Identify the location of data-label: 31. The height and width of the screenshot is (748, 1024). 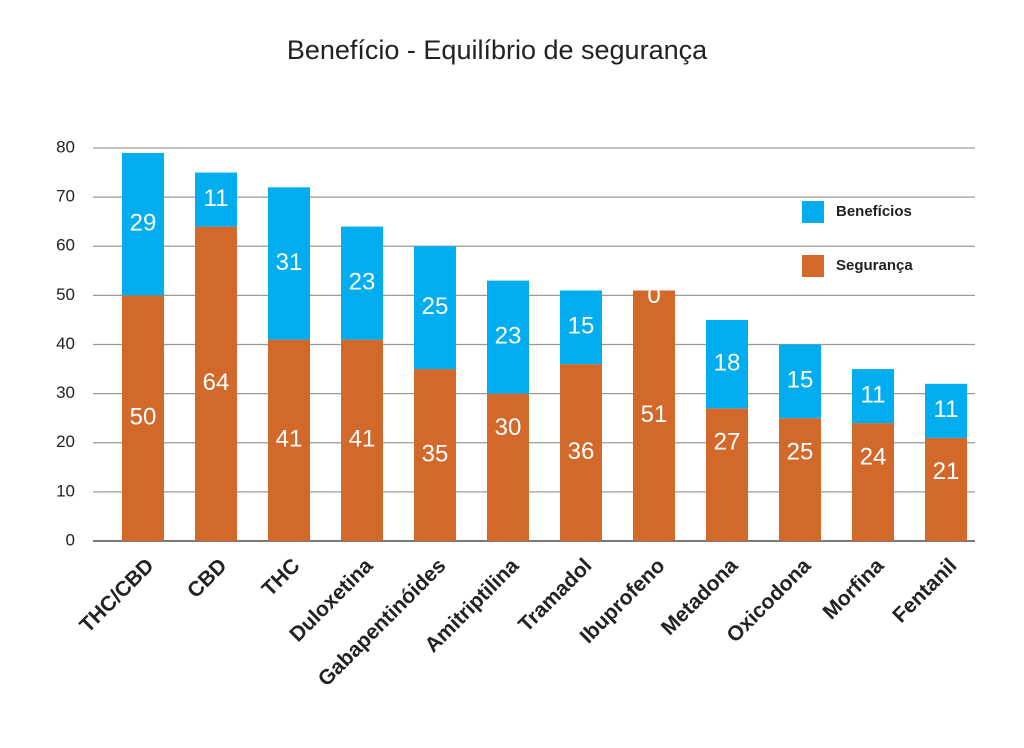
(289, 262).